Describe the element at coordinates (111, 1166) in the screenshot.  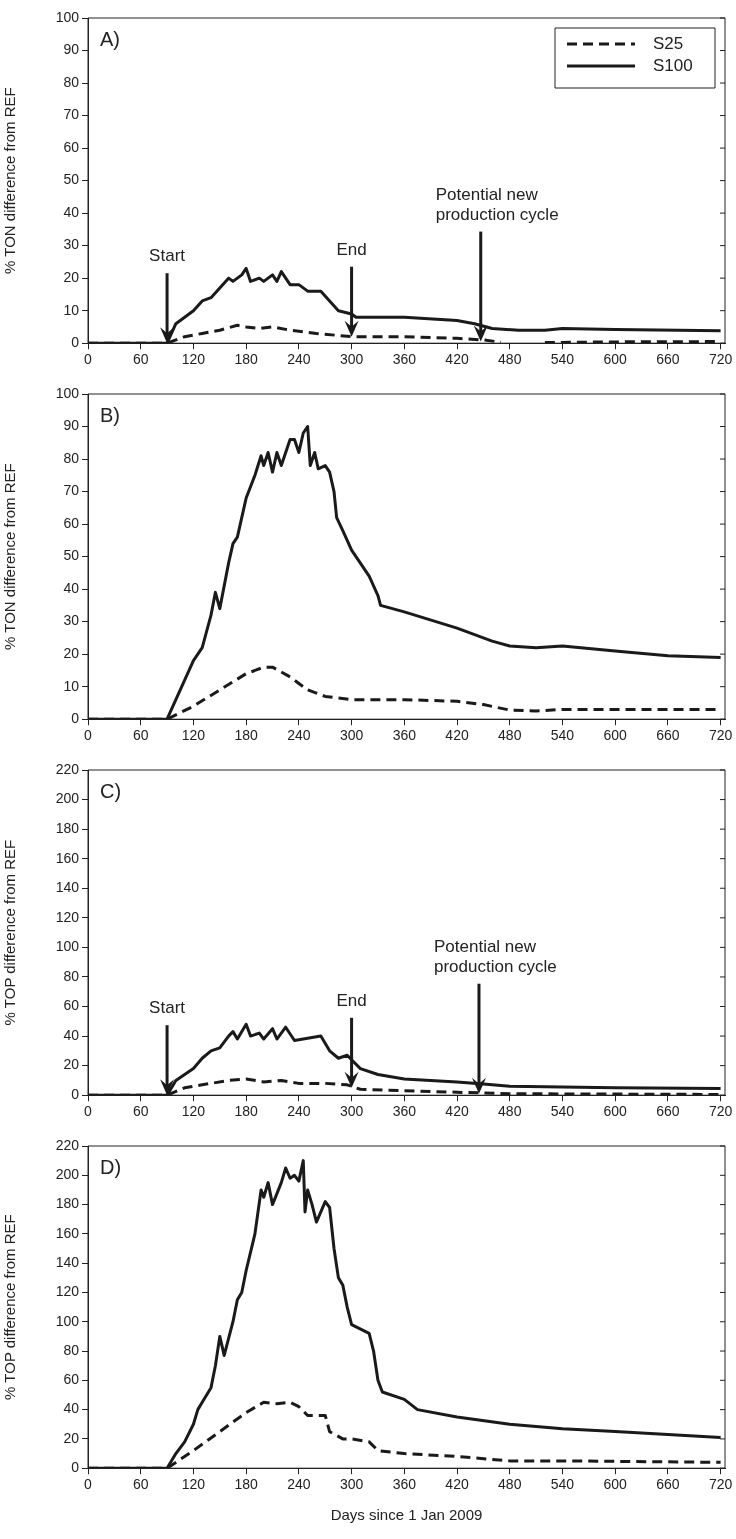
I see `text: D)` at that location.